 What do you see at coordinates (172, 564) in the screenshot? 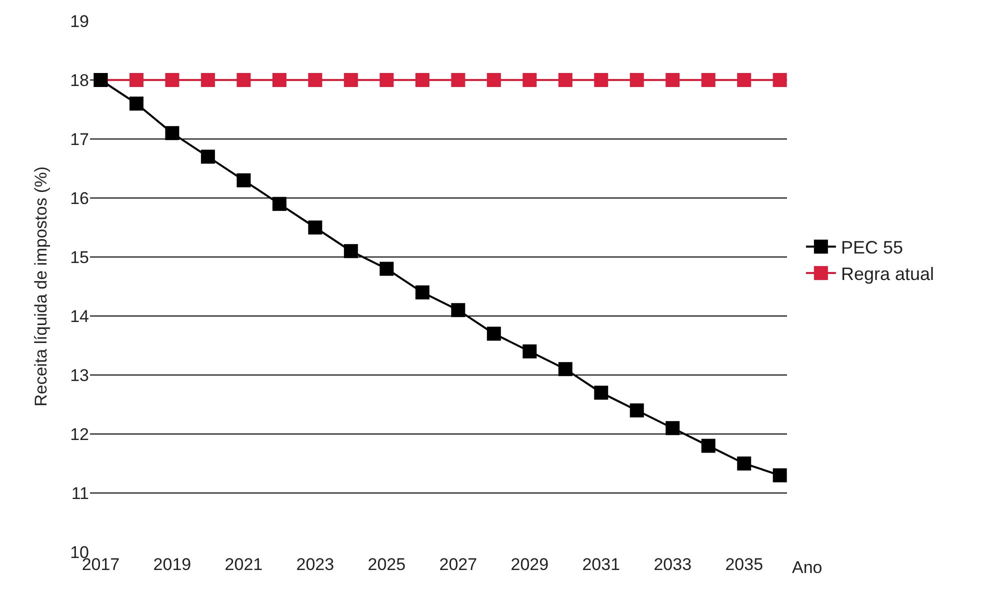
I see `x-tick-label: 2019` at bounding box center [172, 564].